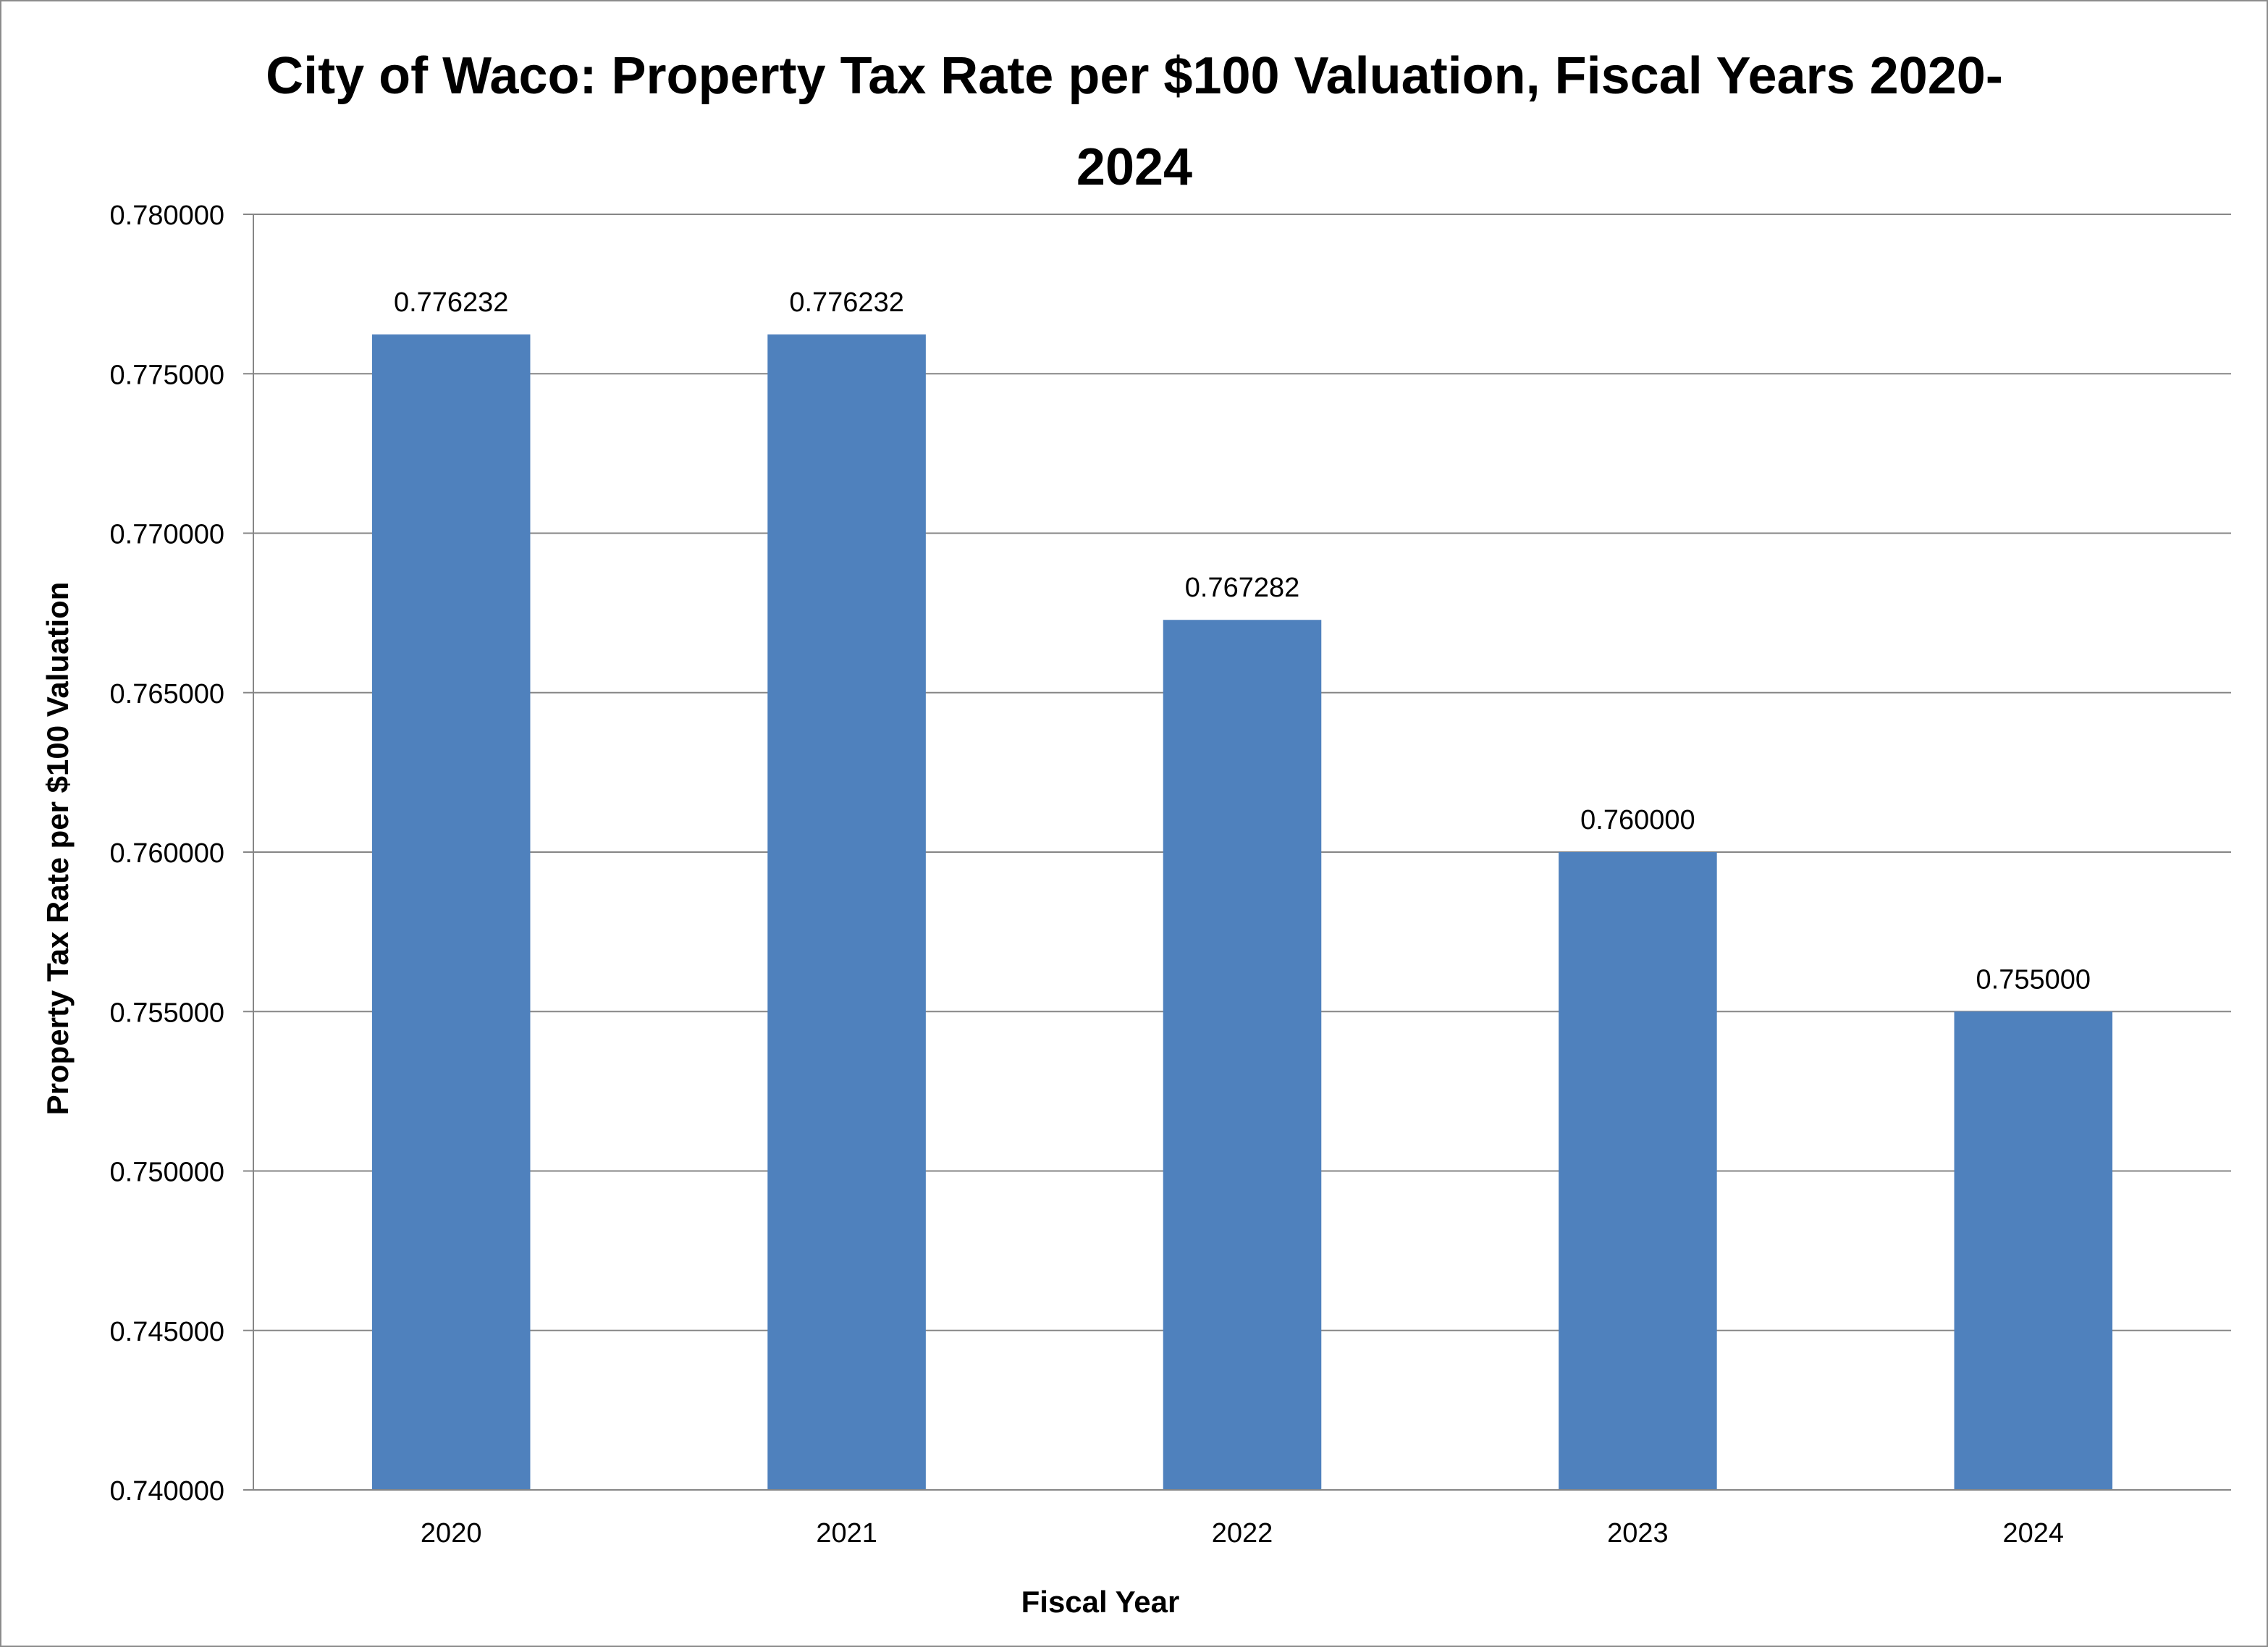  I want to click on x-tick-label: 2024, so click(2034, 1534).